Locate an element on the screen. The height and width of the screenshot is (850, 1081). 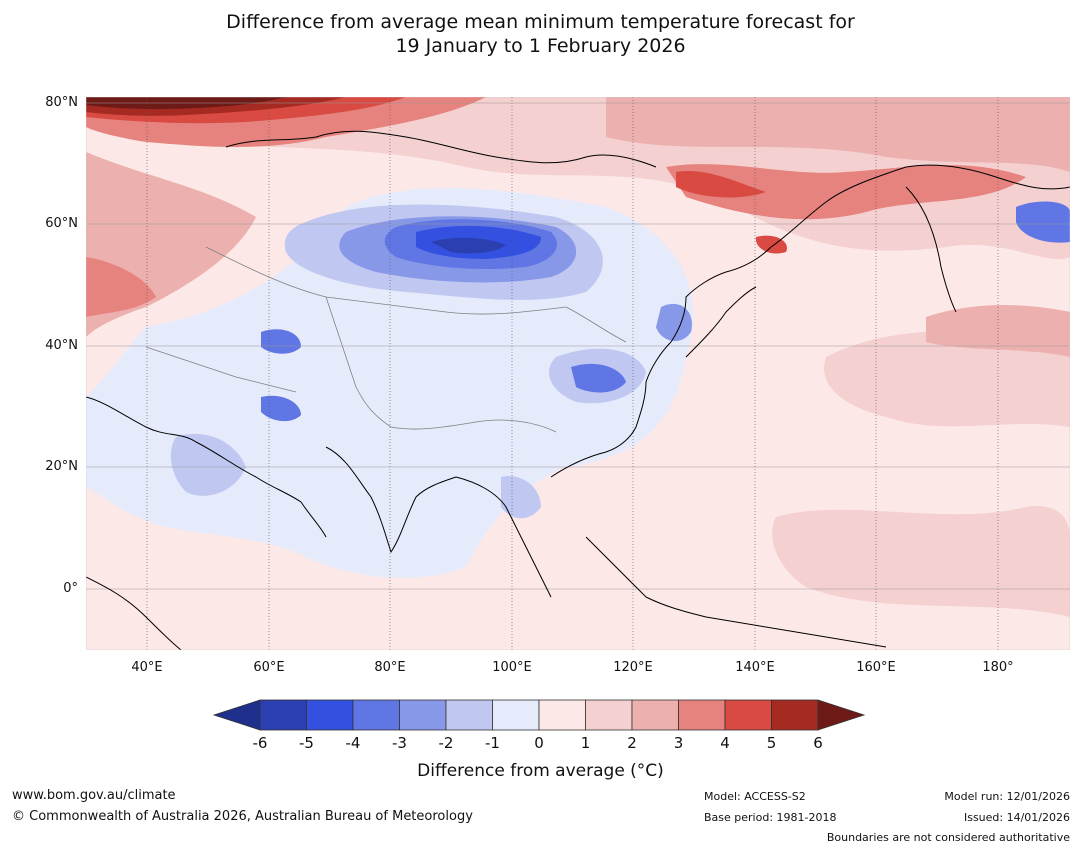
footer-base-period: Base period: 1981-2018 is located at coordinates (770, 817).